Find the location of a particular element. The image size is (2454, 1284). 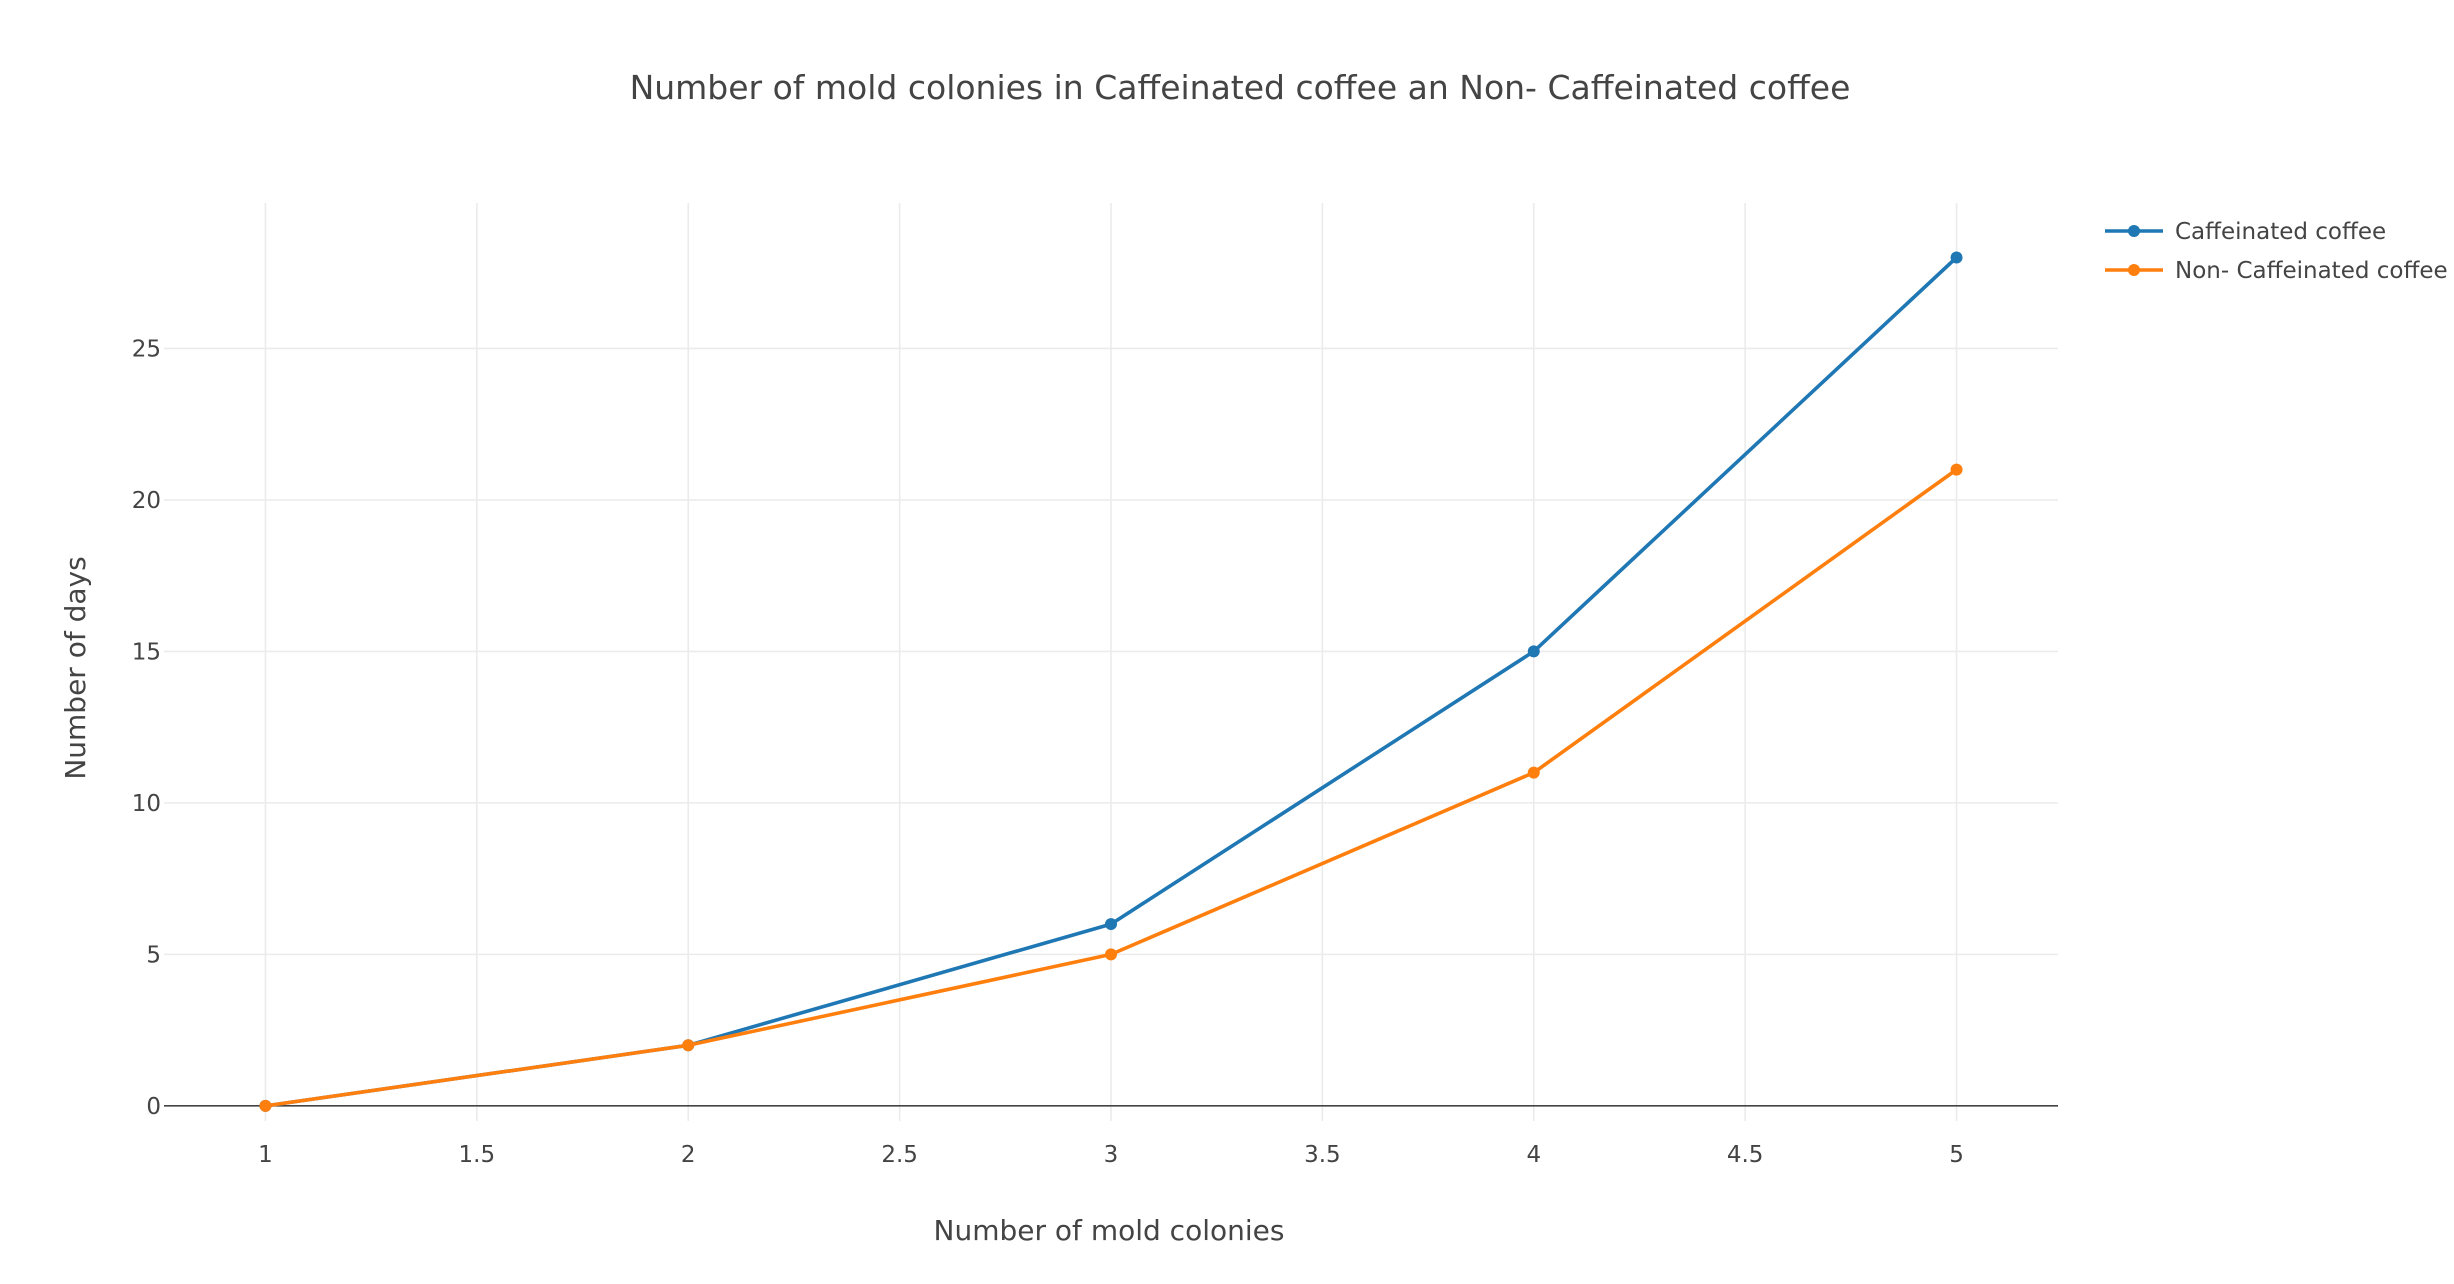

y-tick-labels: 0 5 10 15 20 25 is located at coordinates (146, 727).